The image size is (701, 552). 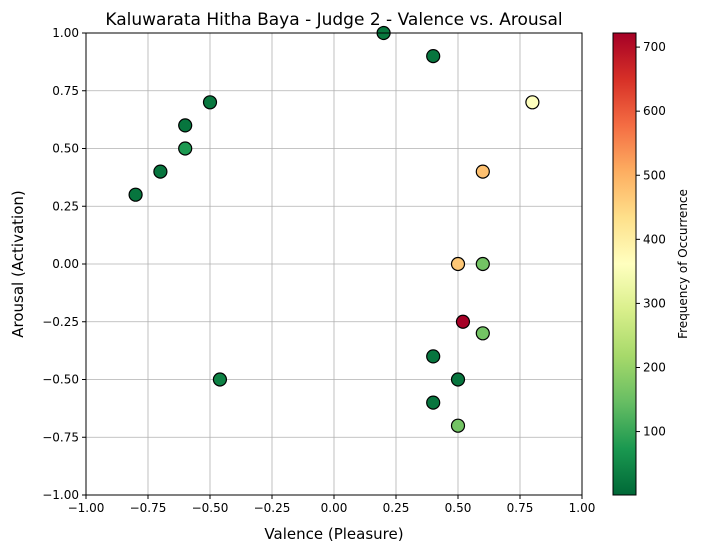 I want to click on colorbar-tick-label: 200, so click(x=654, y=367).